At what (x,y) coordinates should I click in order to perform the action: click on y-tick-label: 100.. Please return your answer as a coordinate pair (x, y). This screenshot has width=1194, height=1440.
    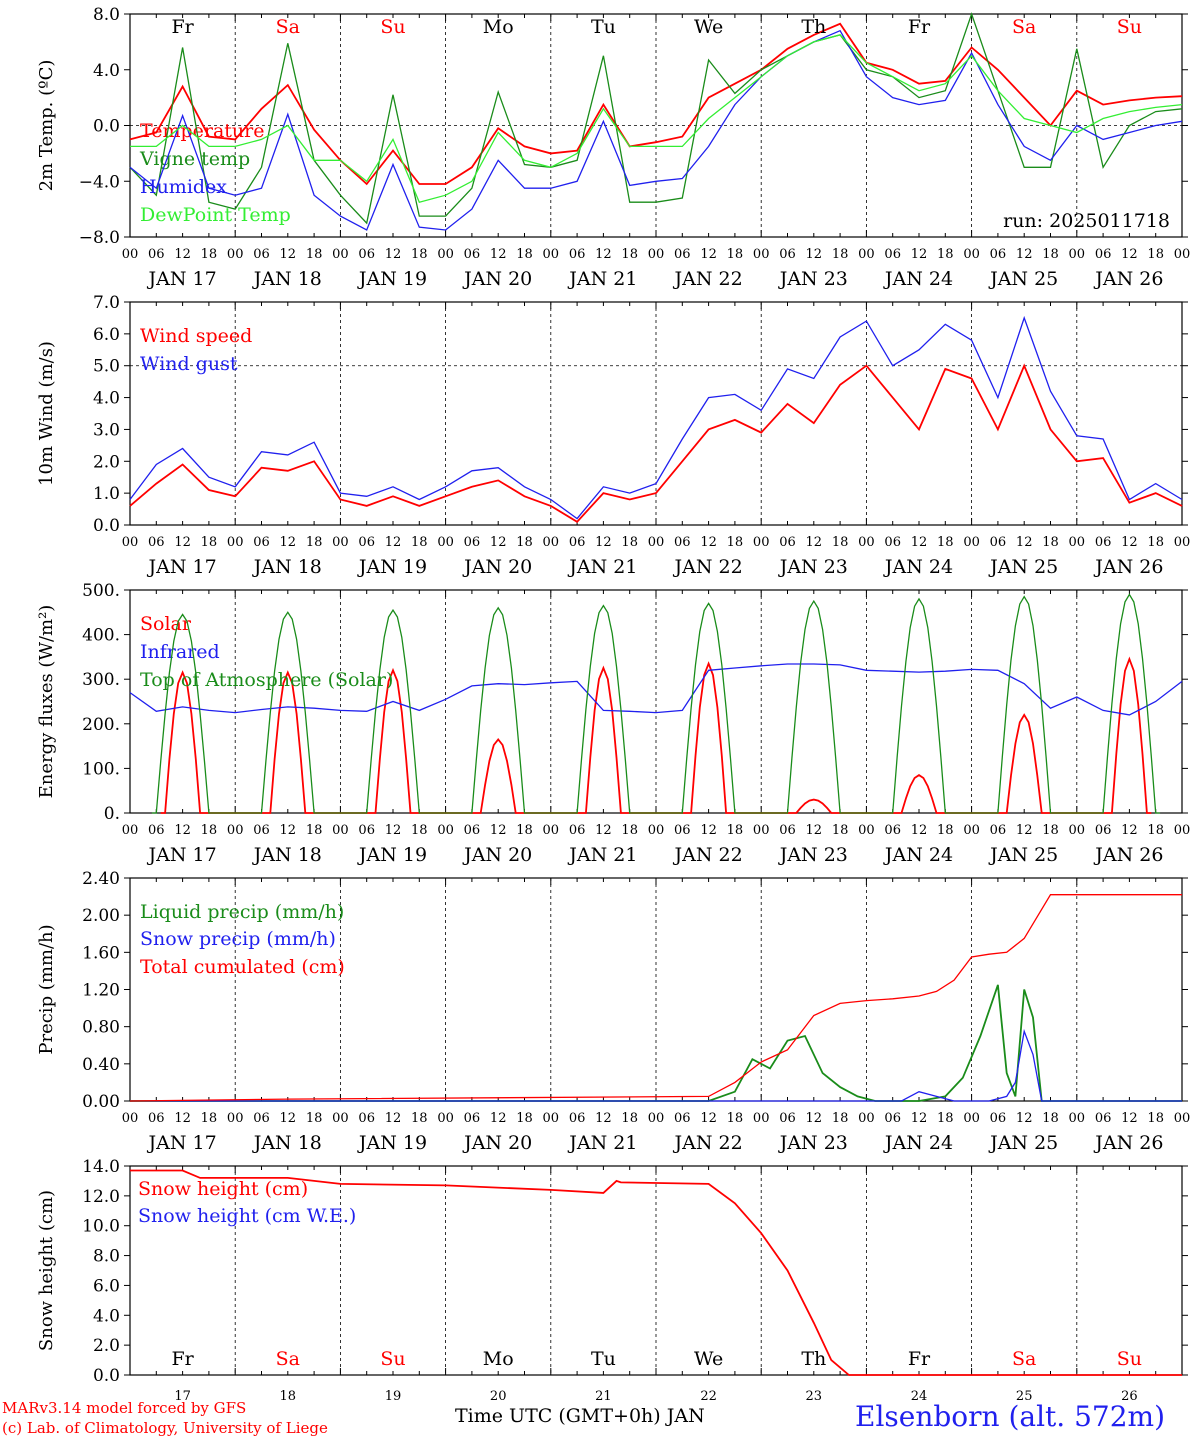
    Looking at the image, I should click on (101, 769).